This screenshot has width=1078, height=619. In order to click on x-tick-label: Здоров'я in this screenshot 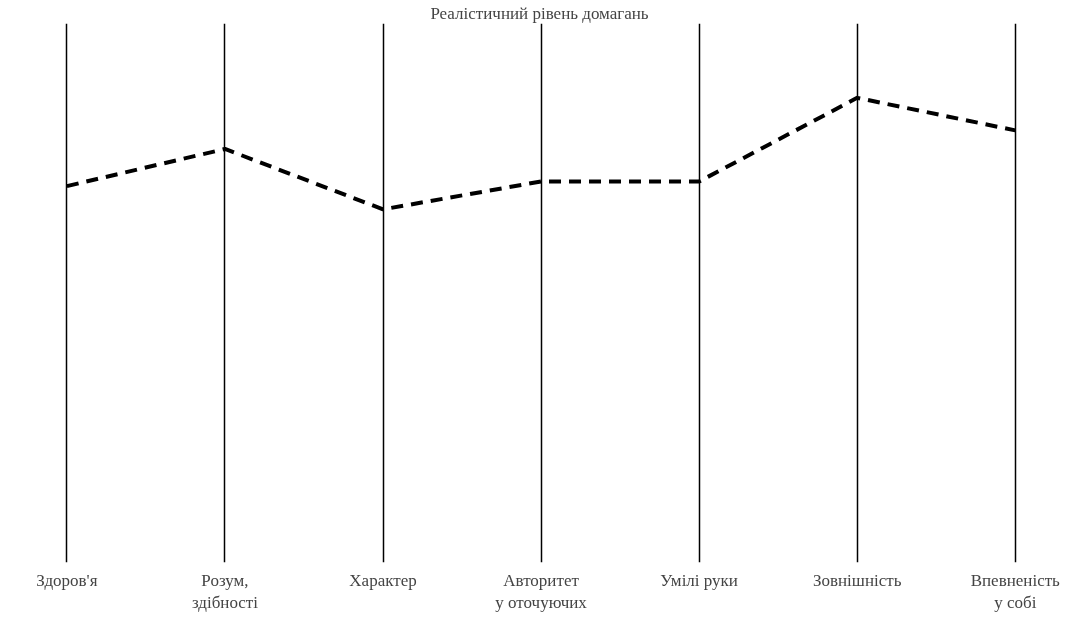, I will do `click(67, 580)`.